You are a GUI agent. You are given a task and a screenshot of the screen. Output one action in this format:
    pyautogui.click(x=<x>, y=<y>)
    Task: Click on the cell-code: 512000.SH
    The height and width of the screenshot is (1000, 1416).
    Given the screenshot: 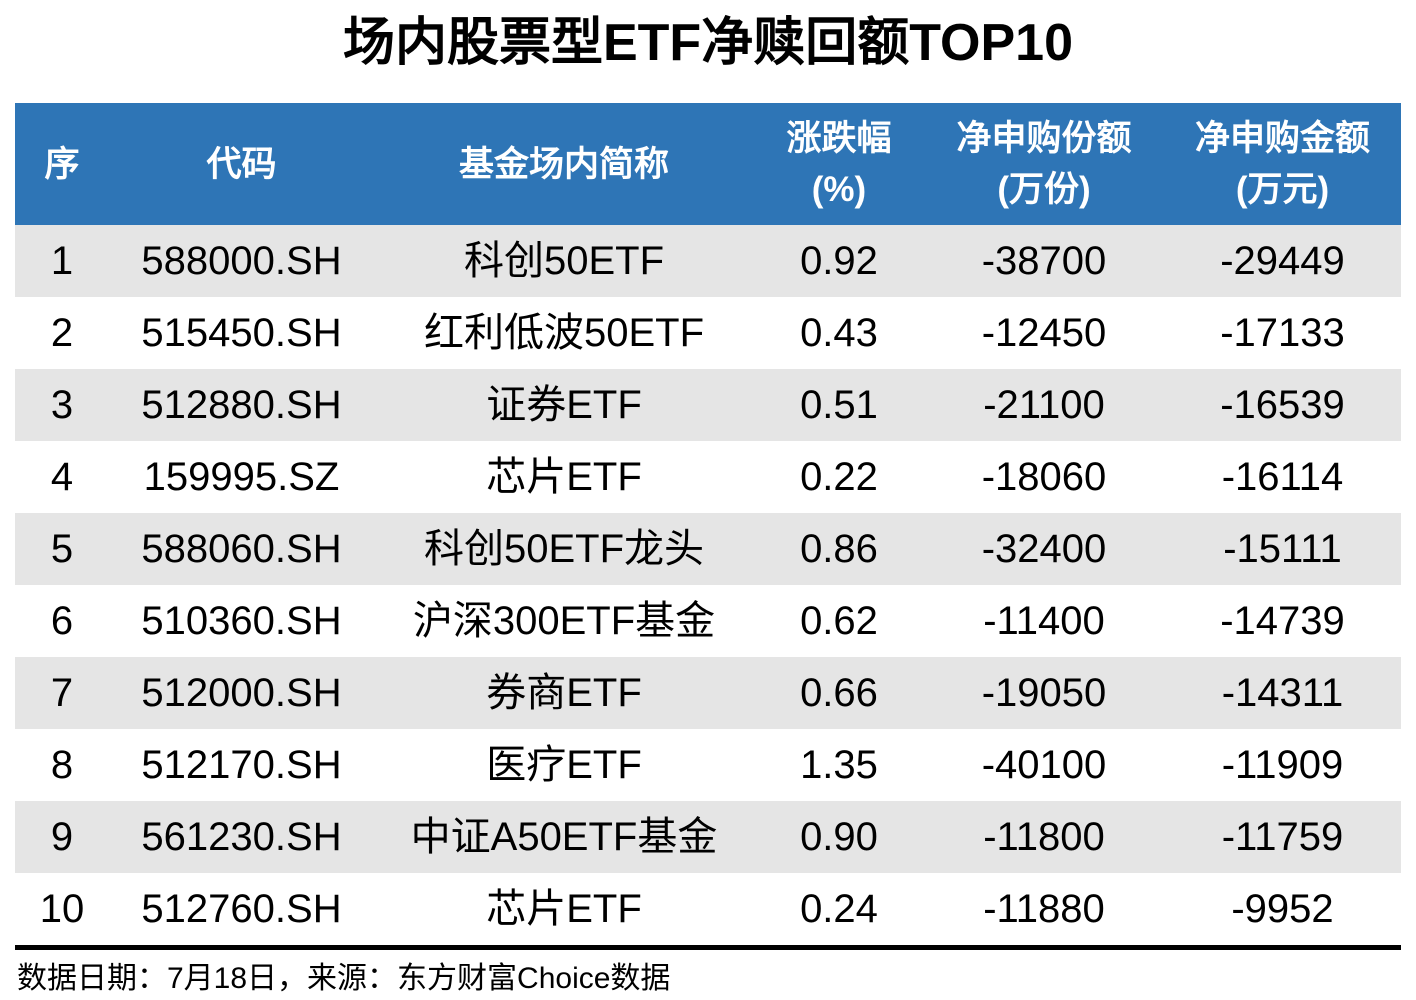 What is the action you would take?
    pyautogui.click(x=241, y=693)
    